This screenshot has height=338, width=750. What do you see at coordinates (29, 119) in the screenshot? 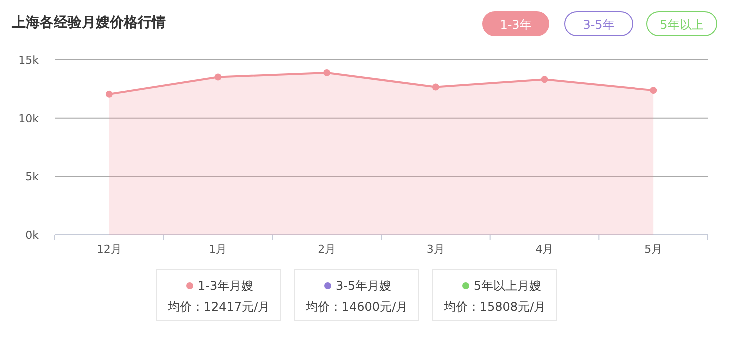
I see `y-tick-label: 10k` at bounding box center [29, 119].